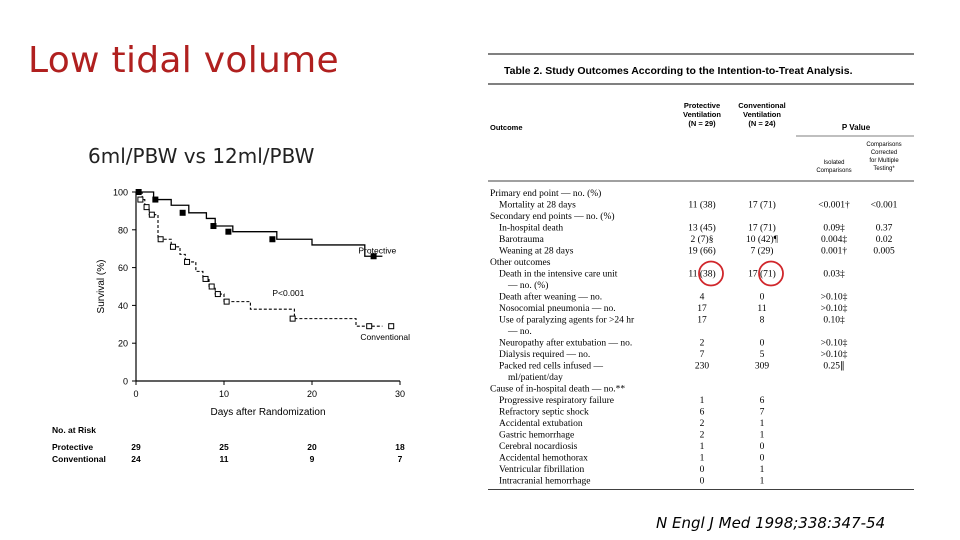  What do you see at coordinates (762, 123) in the screenshot?
I see `header-conventional: (N = 24)` at bounding box center [762, 123].